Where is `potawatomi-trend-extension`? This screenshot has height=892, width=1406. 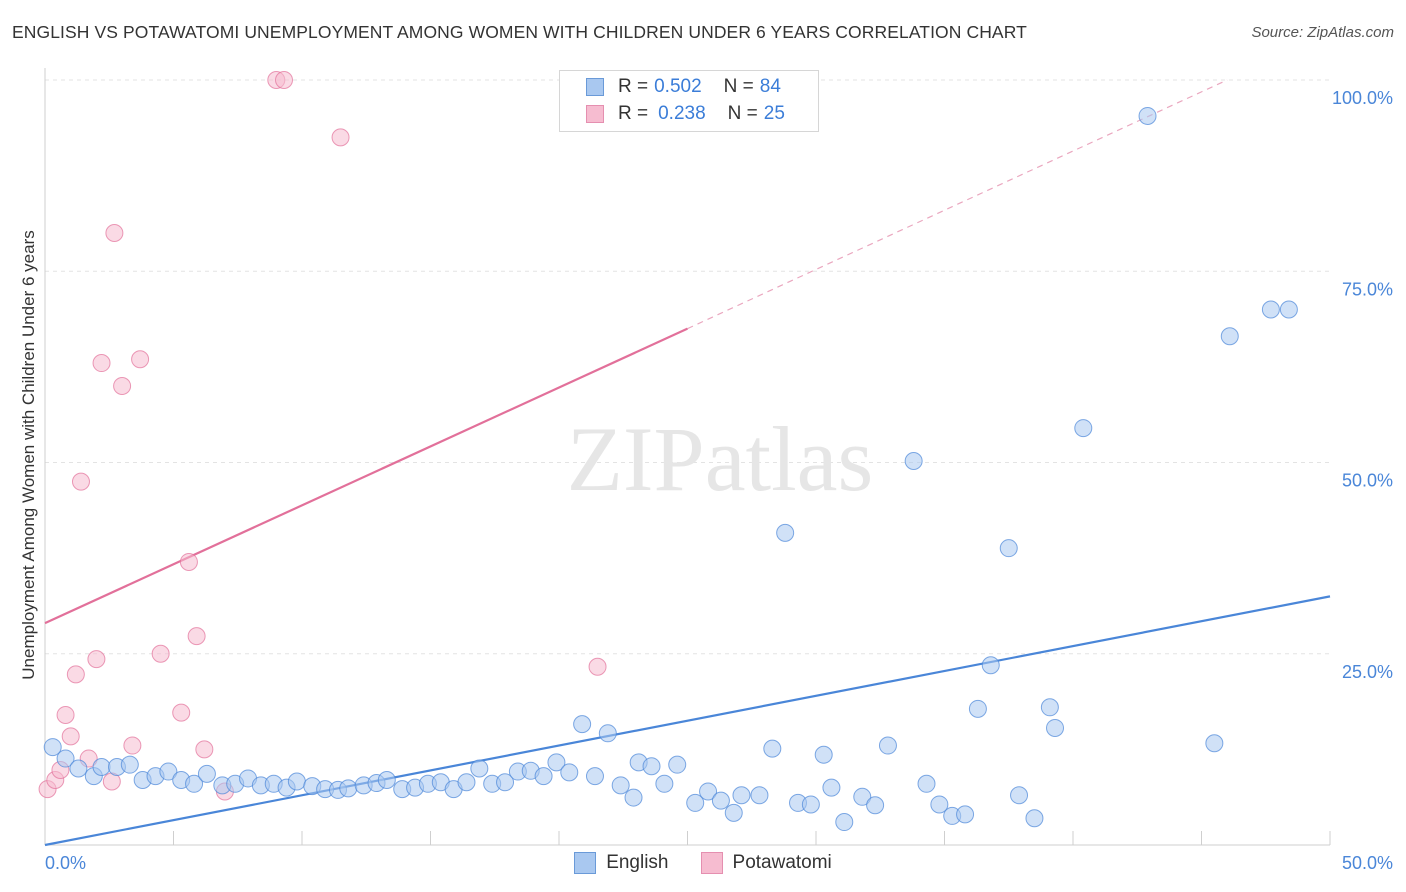 potawatomi-trend-extension is located at coordinates (957, 204).